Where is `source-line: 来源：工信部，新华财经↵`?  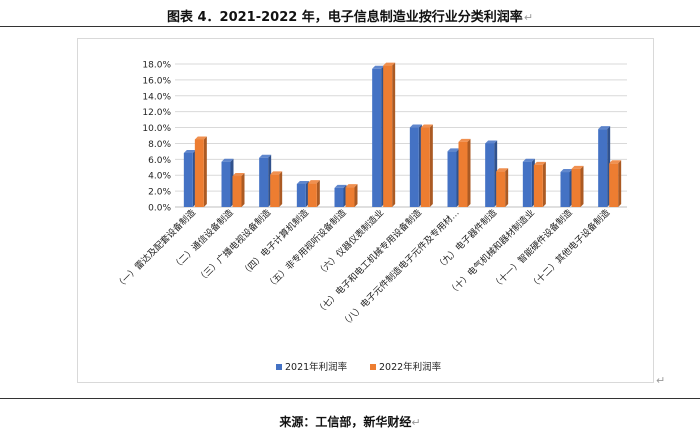
source-line: 来源：工信部，新华财经↵ is located at coordinates (350, 421).